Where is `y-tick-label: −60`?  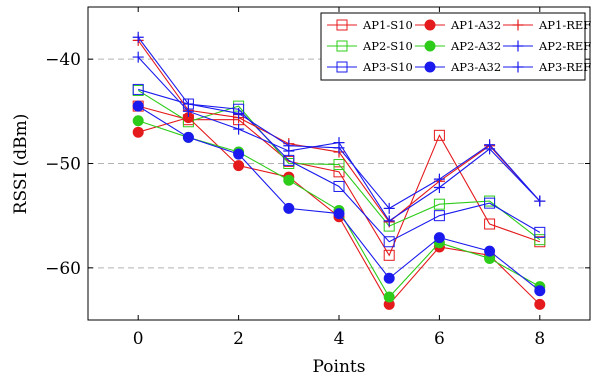 y-tick-label: −60 is located at coordinates (63, 269).